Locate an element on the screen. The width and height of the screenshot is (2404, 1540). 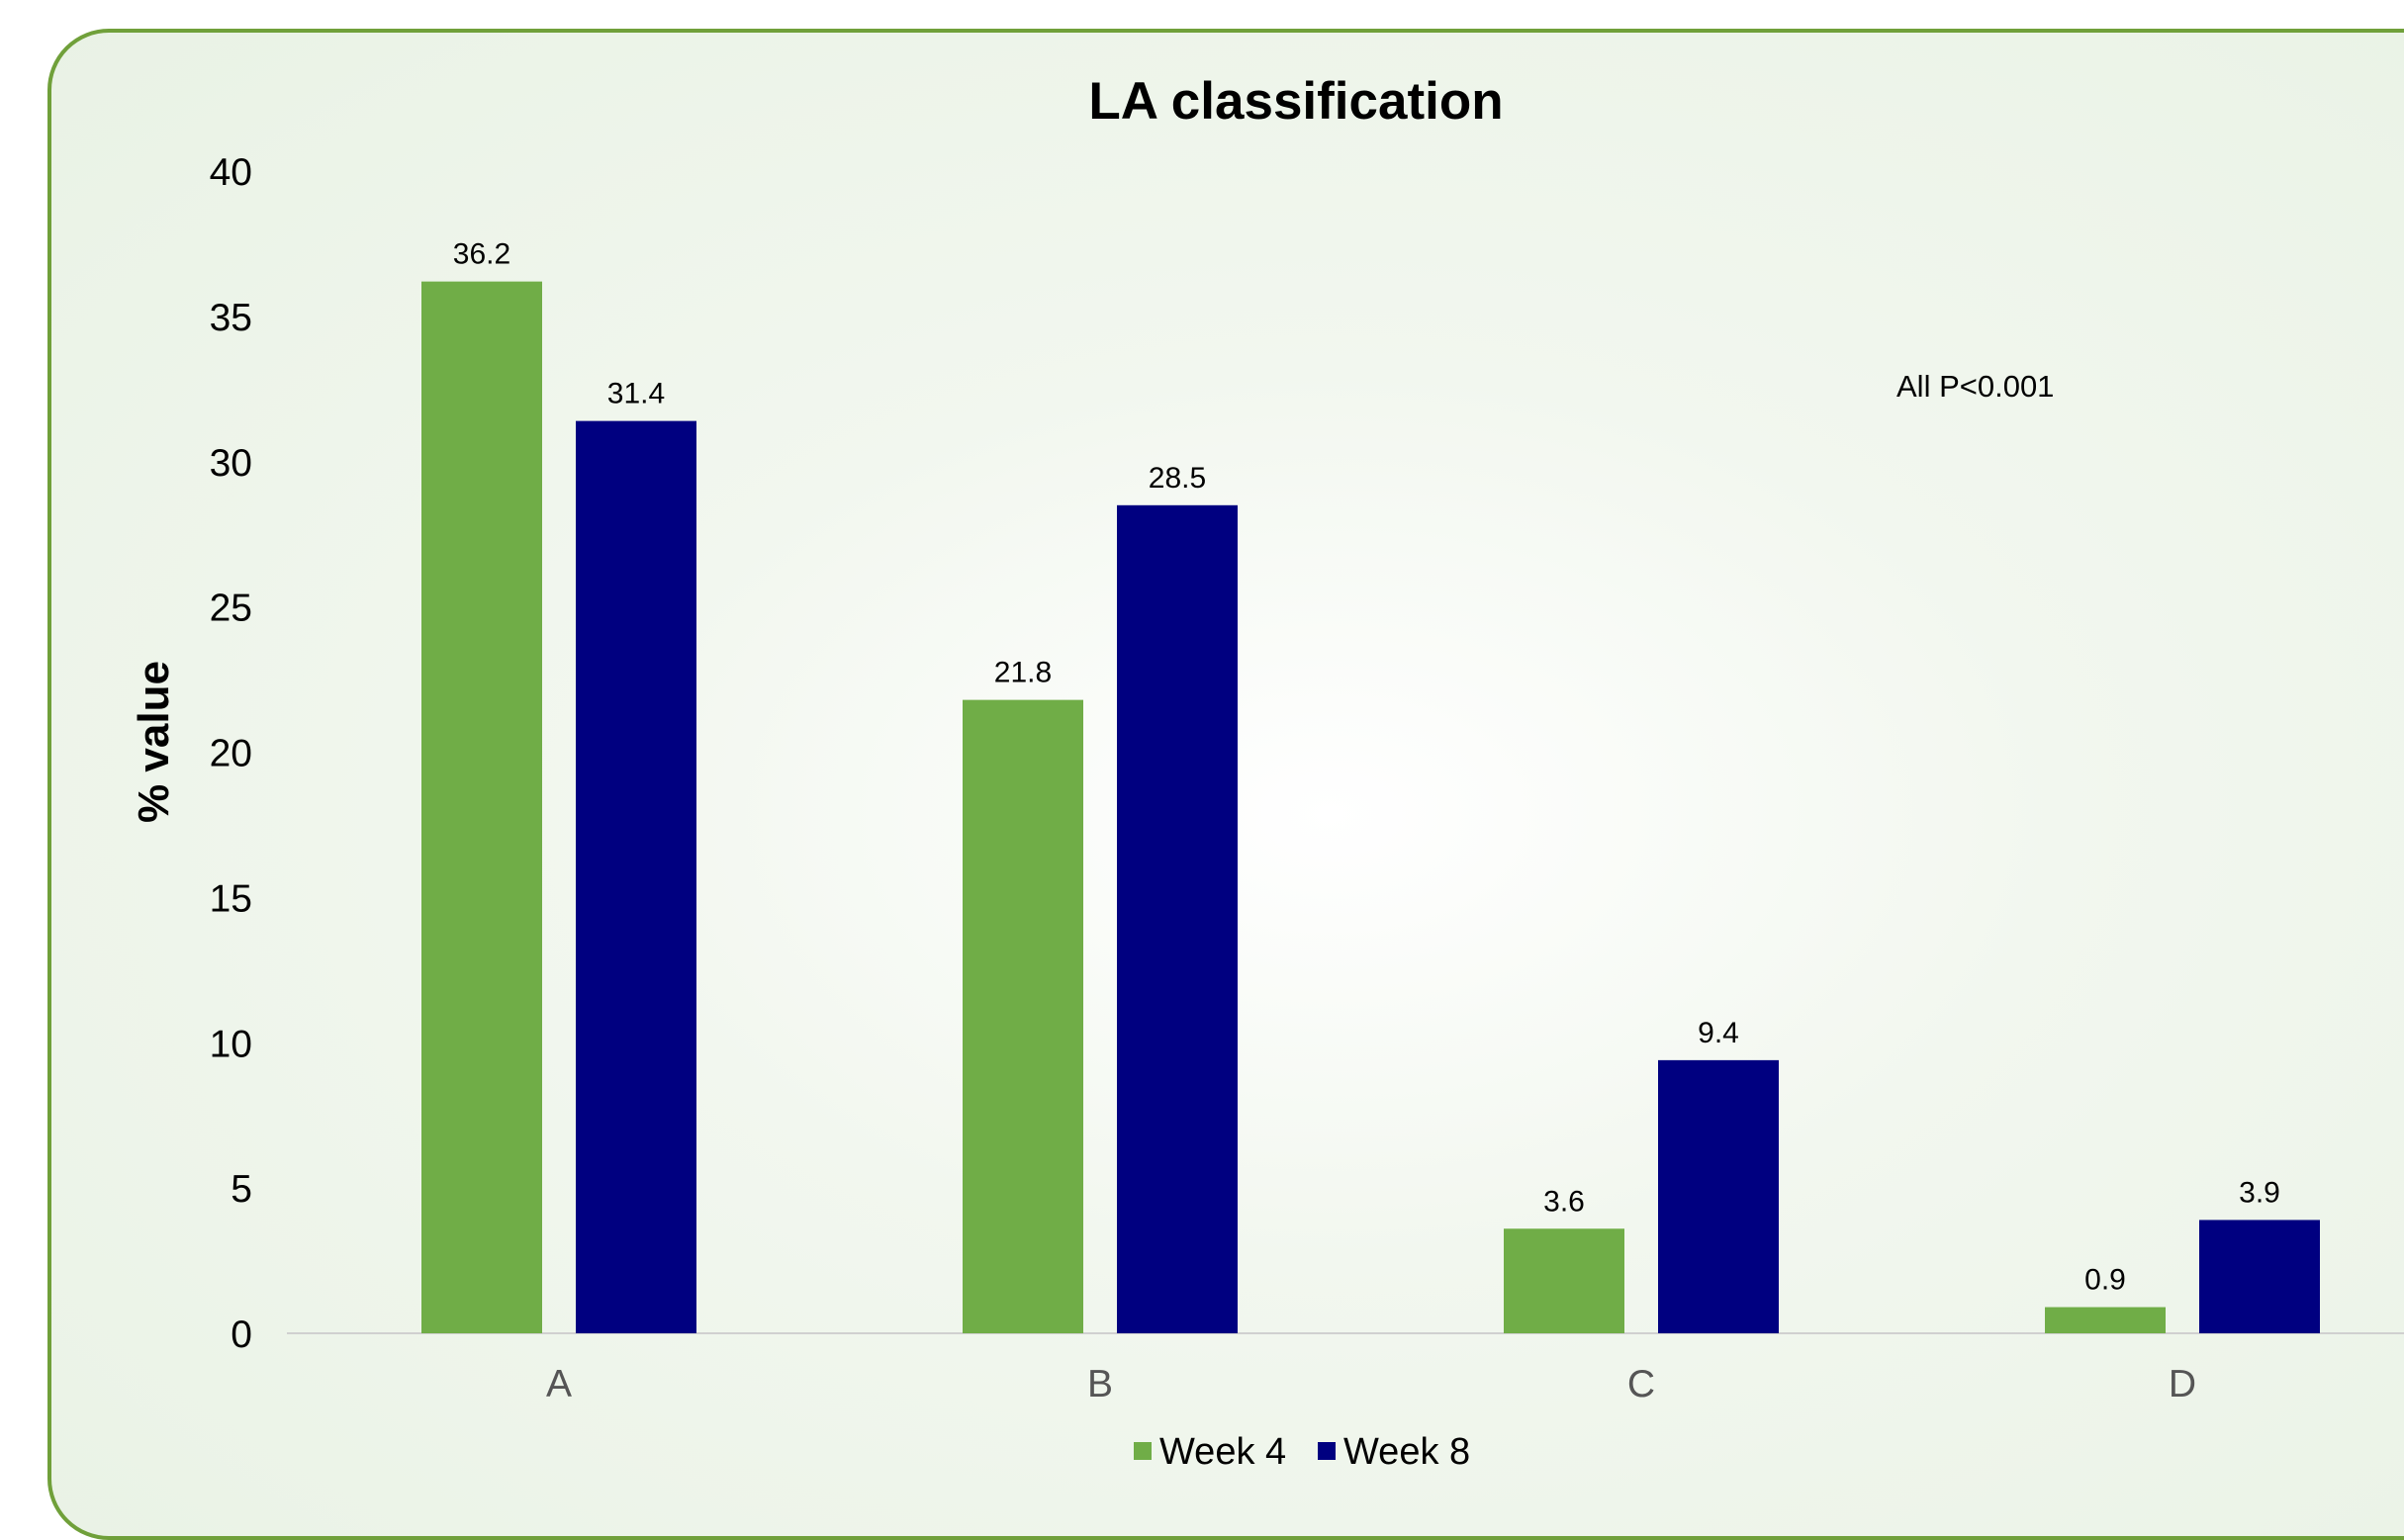
data-label: 9.4 is located at coordinates (1718, 1033).